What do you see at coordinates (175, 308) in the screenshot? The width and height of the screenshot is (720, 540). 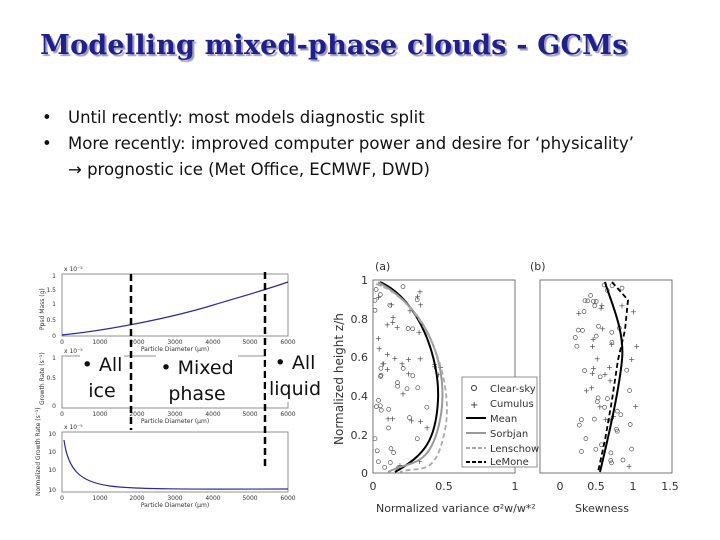 I see `mass-curve` at bounding box center [175, 308].